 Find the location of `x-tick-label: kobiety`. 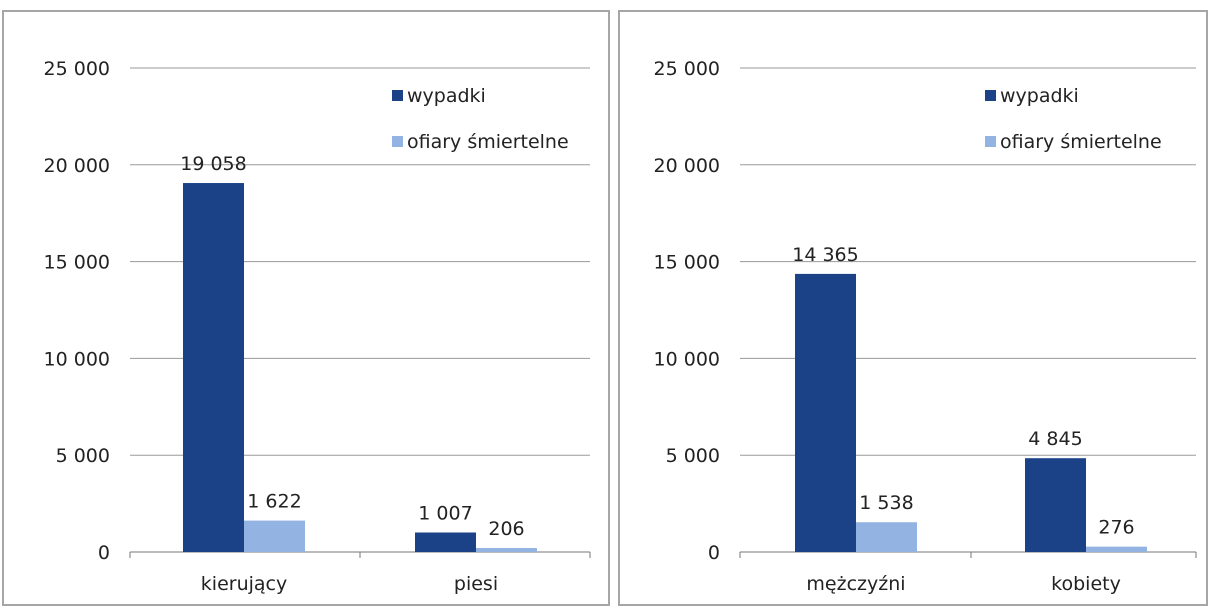

x-tick-label: kobiety is located at coordinates (1086, 584).